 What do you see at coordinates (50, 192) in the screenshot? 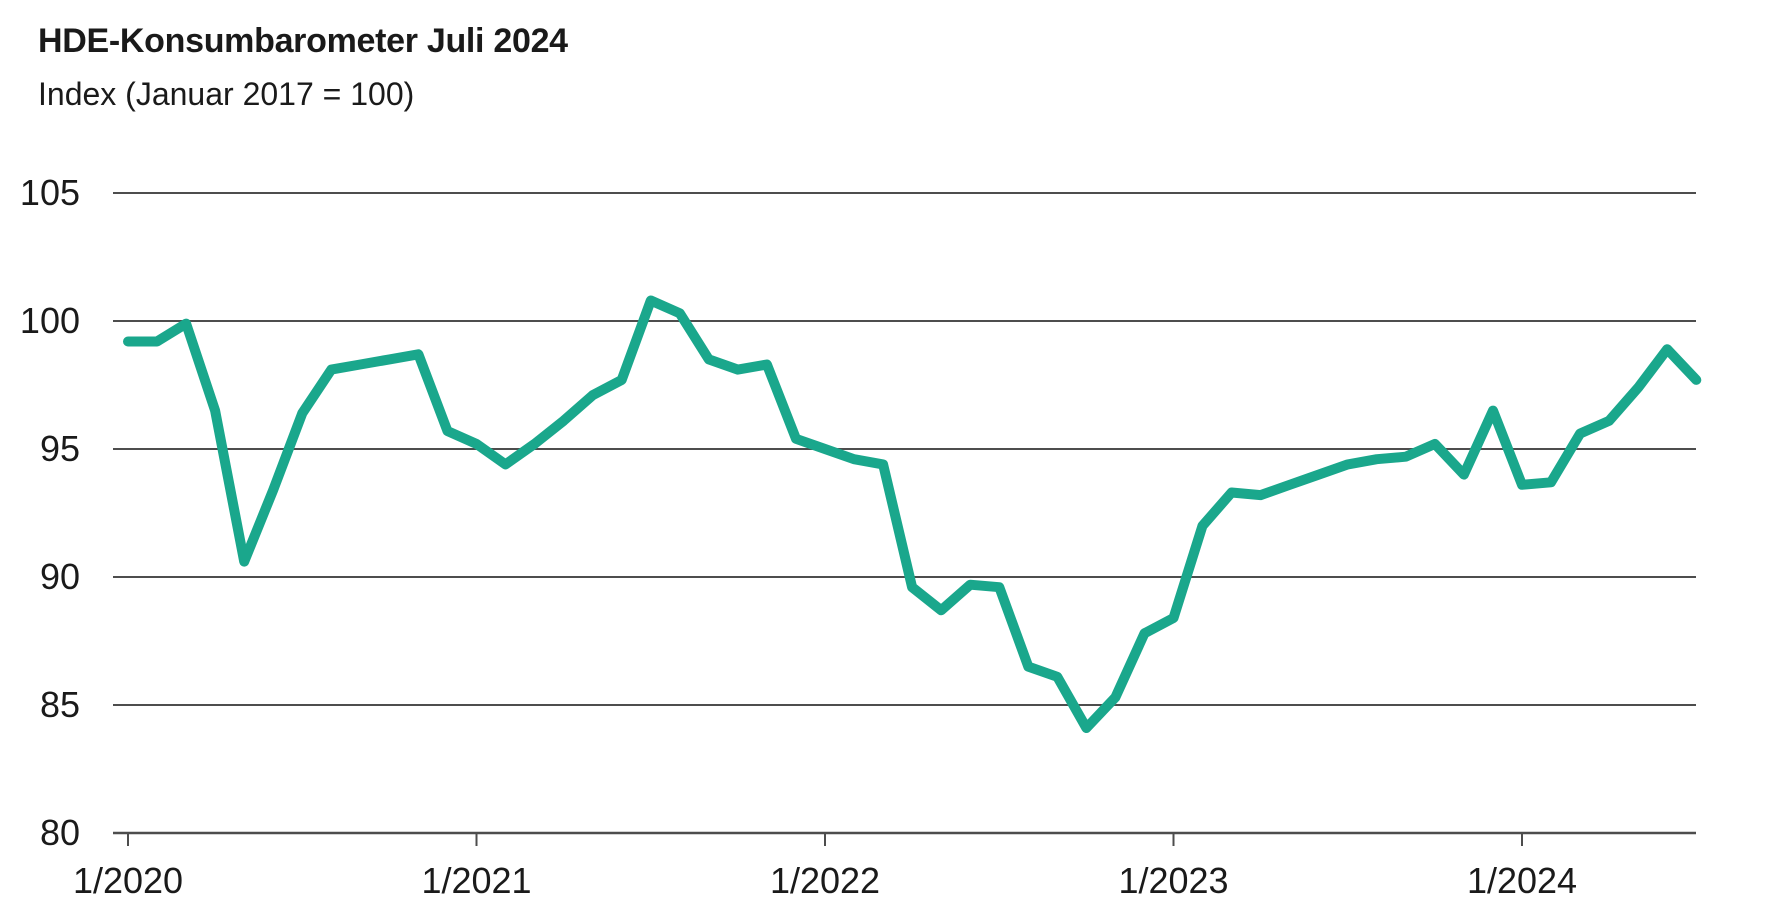
I see `y-axis-tick-label: 105` at bounding box center [50, 192].